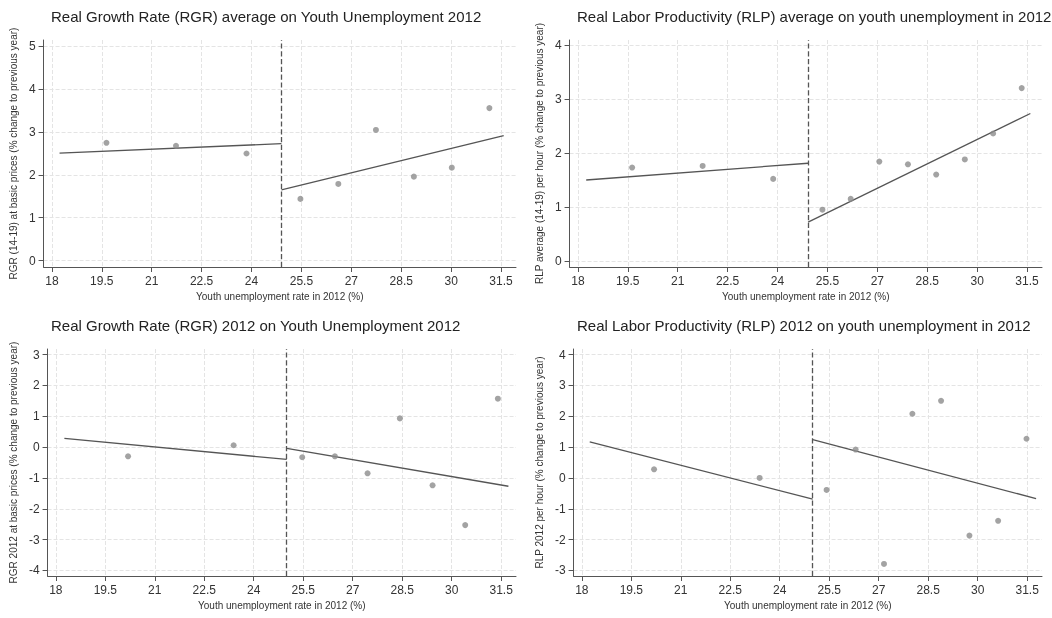 The width and height of the screenshot is (1052, 618). I want to click on y-axis-title: RLP average (14-19) per hour (% change to previous year), so click(539, 153).